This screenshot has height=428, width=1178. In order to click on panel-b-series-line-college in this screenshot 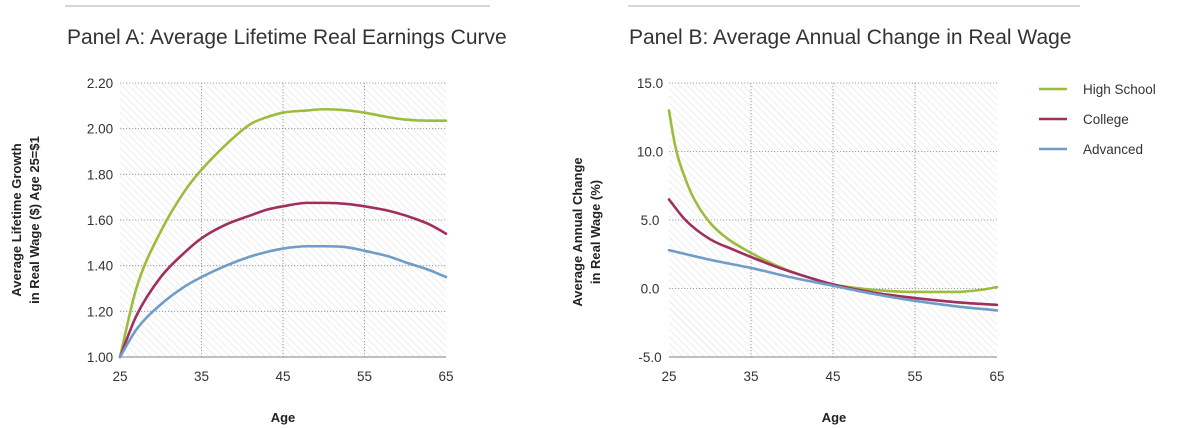, I will do `click(833, 252)`.